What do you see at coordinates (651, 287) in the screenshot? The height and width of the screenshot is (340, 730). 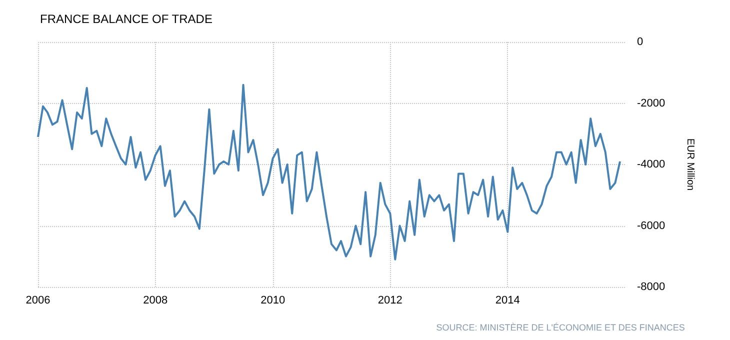 I see `y-tick-label: -8000` at bounding box center [651, 287].